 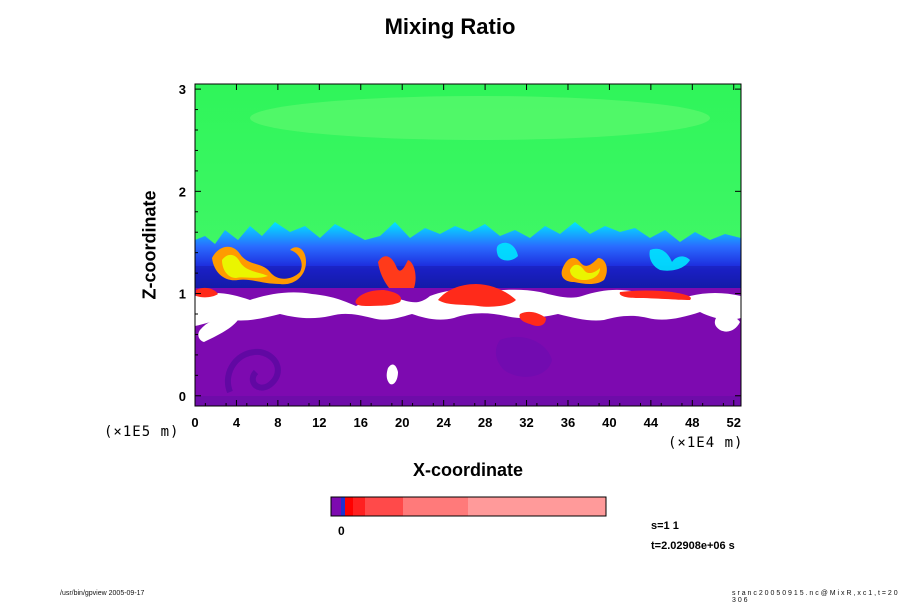 What do you see at coordinates (443, 422) in the screenshot?
I see `x-tick-label: 24` at bounding box center [443, 422].